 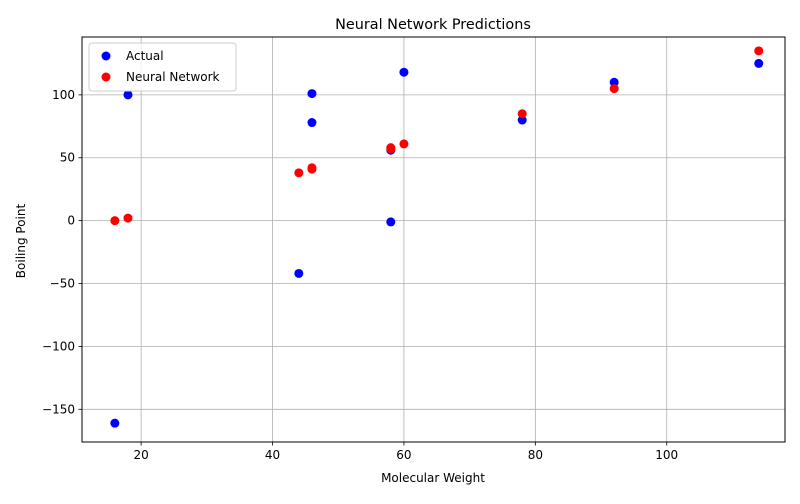 What do you see at coordinates (666, 455) in the screenshot?
I see `x-tick-label: 100` at bounding box center [666, 455].